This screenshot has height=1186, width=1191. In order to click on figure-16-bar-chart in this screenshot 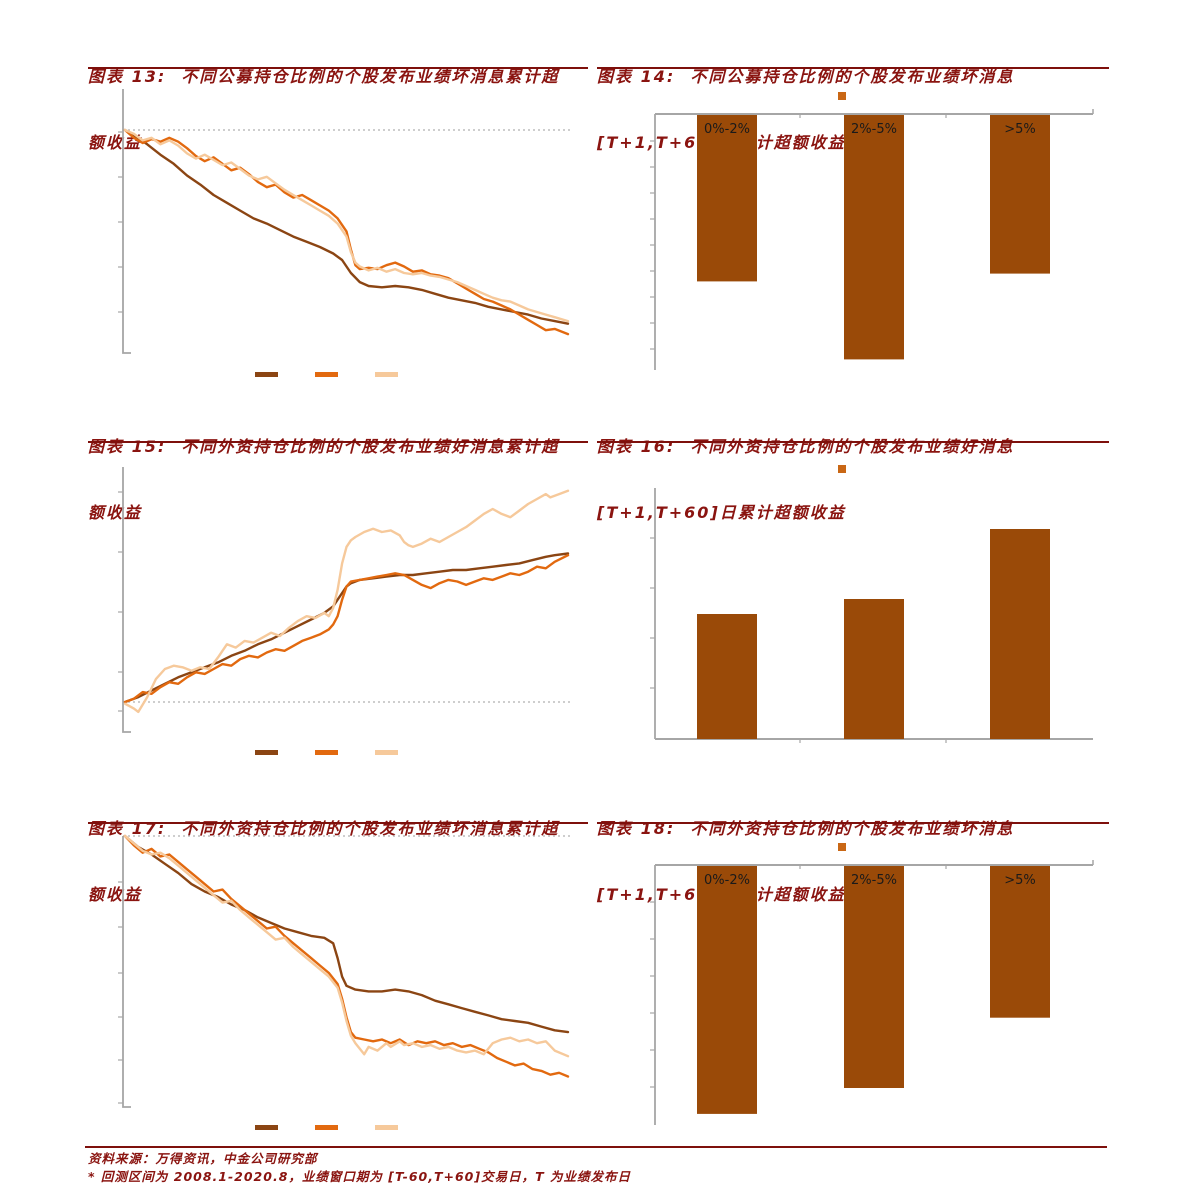, I will do `click(871, 604)`.